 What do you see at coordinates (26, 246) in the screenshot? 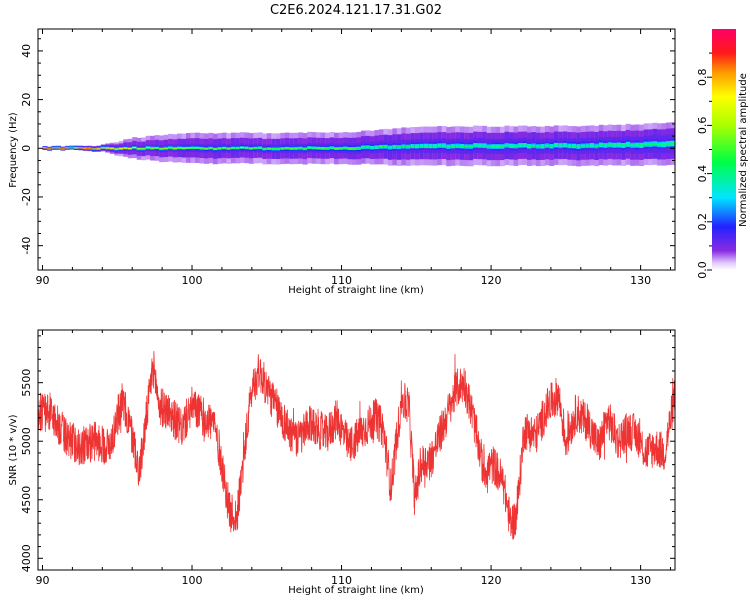
I see `y-tick-label: -40` at bounding box center [26, 246].